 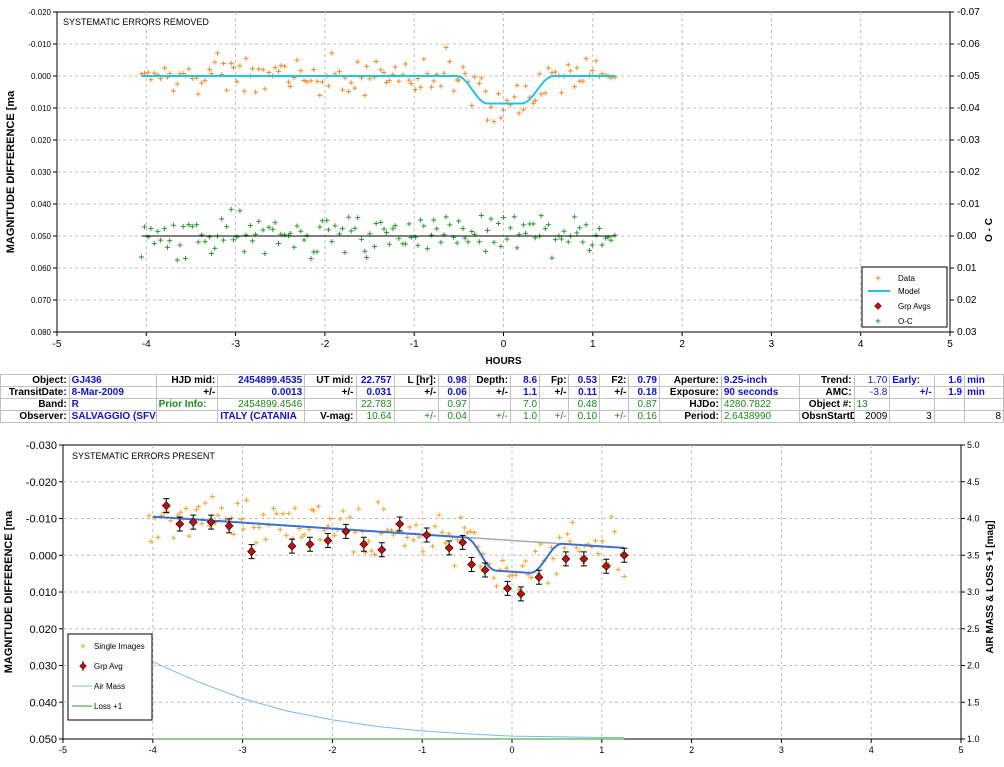 I want to click on y-tick-label: 0.070, so click(x=41, y=300).